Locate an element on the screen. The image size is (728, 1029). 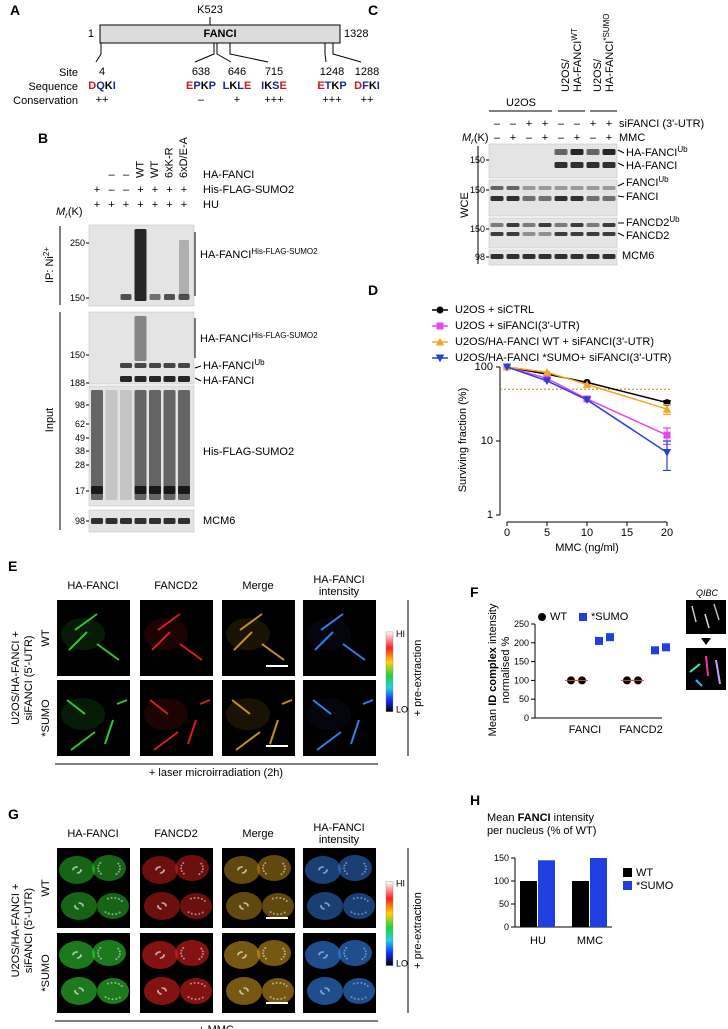
column-header: HA-FANCI is located at coordinates (338, 828).